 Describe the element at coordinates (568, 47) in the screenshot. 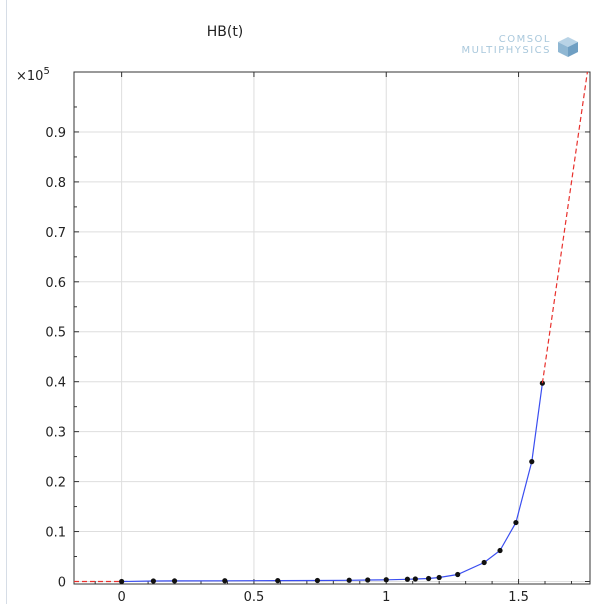

I see `comsol-cube-icon` at that location.